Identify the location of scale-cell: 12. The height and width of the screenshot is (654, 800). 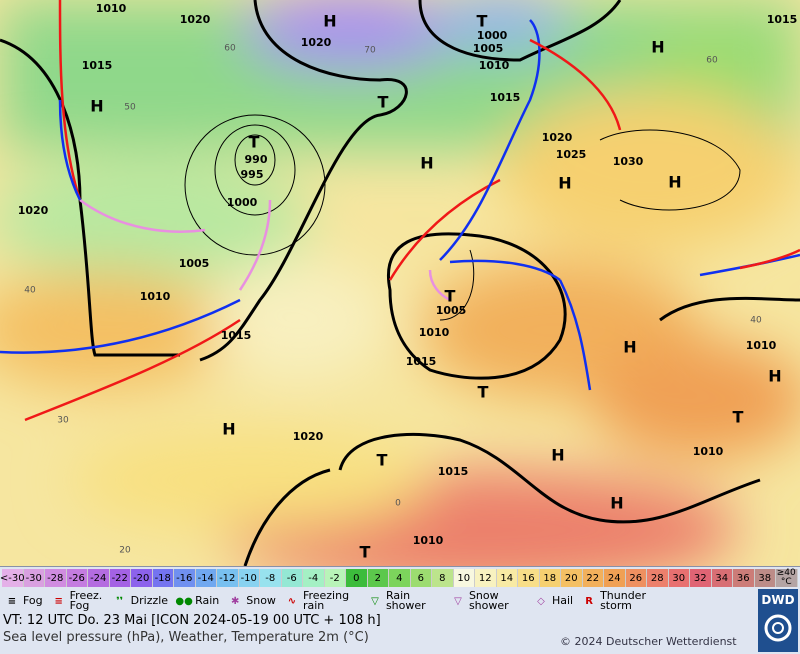
(486, 578).